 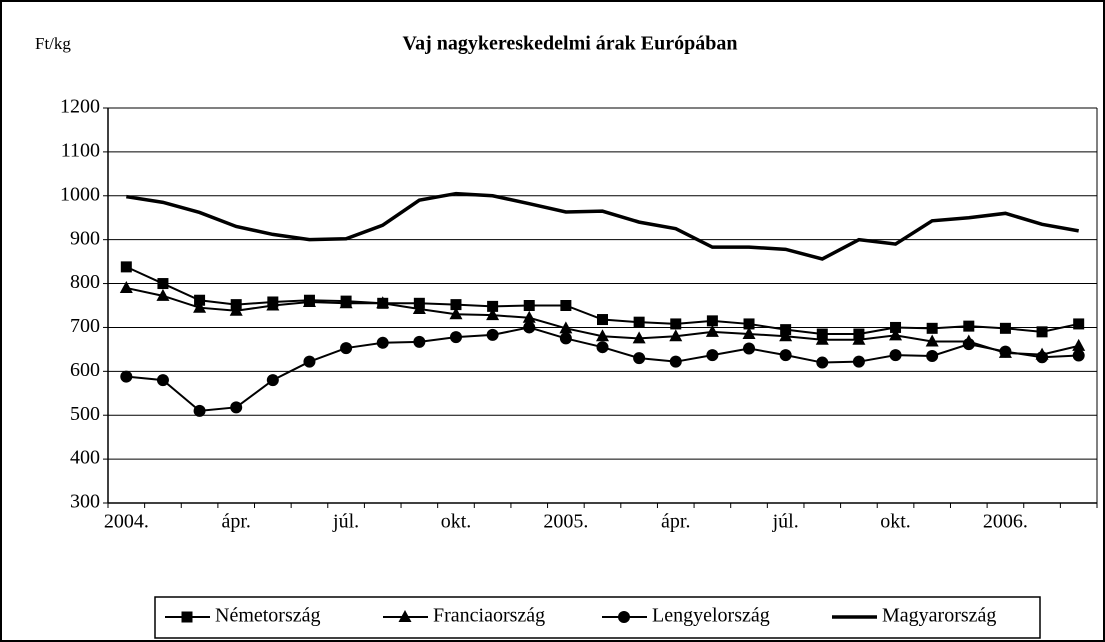 I want to click on y-tick-label: 500, so click(x=85, y=414).